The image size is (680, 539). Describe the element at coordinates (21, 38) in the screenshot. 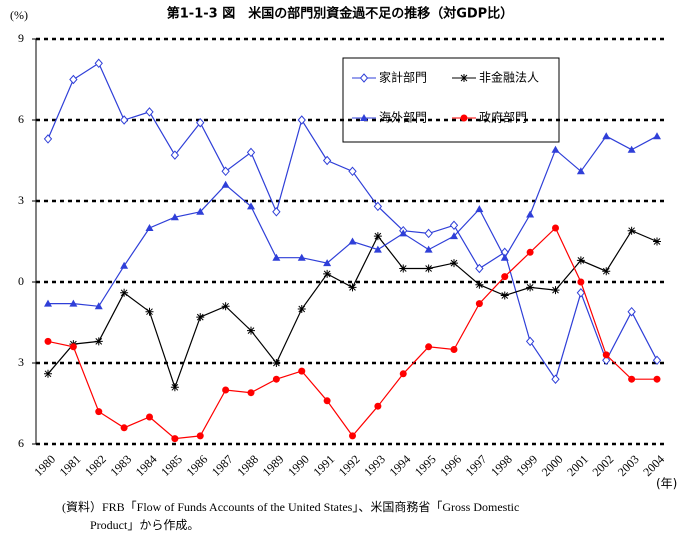

I see `y-tick-label: 9` at that location.